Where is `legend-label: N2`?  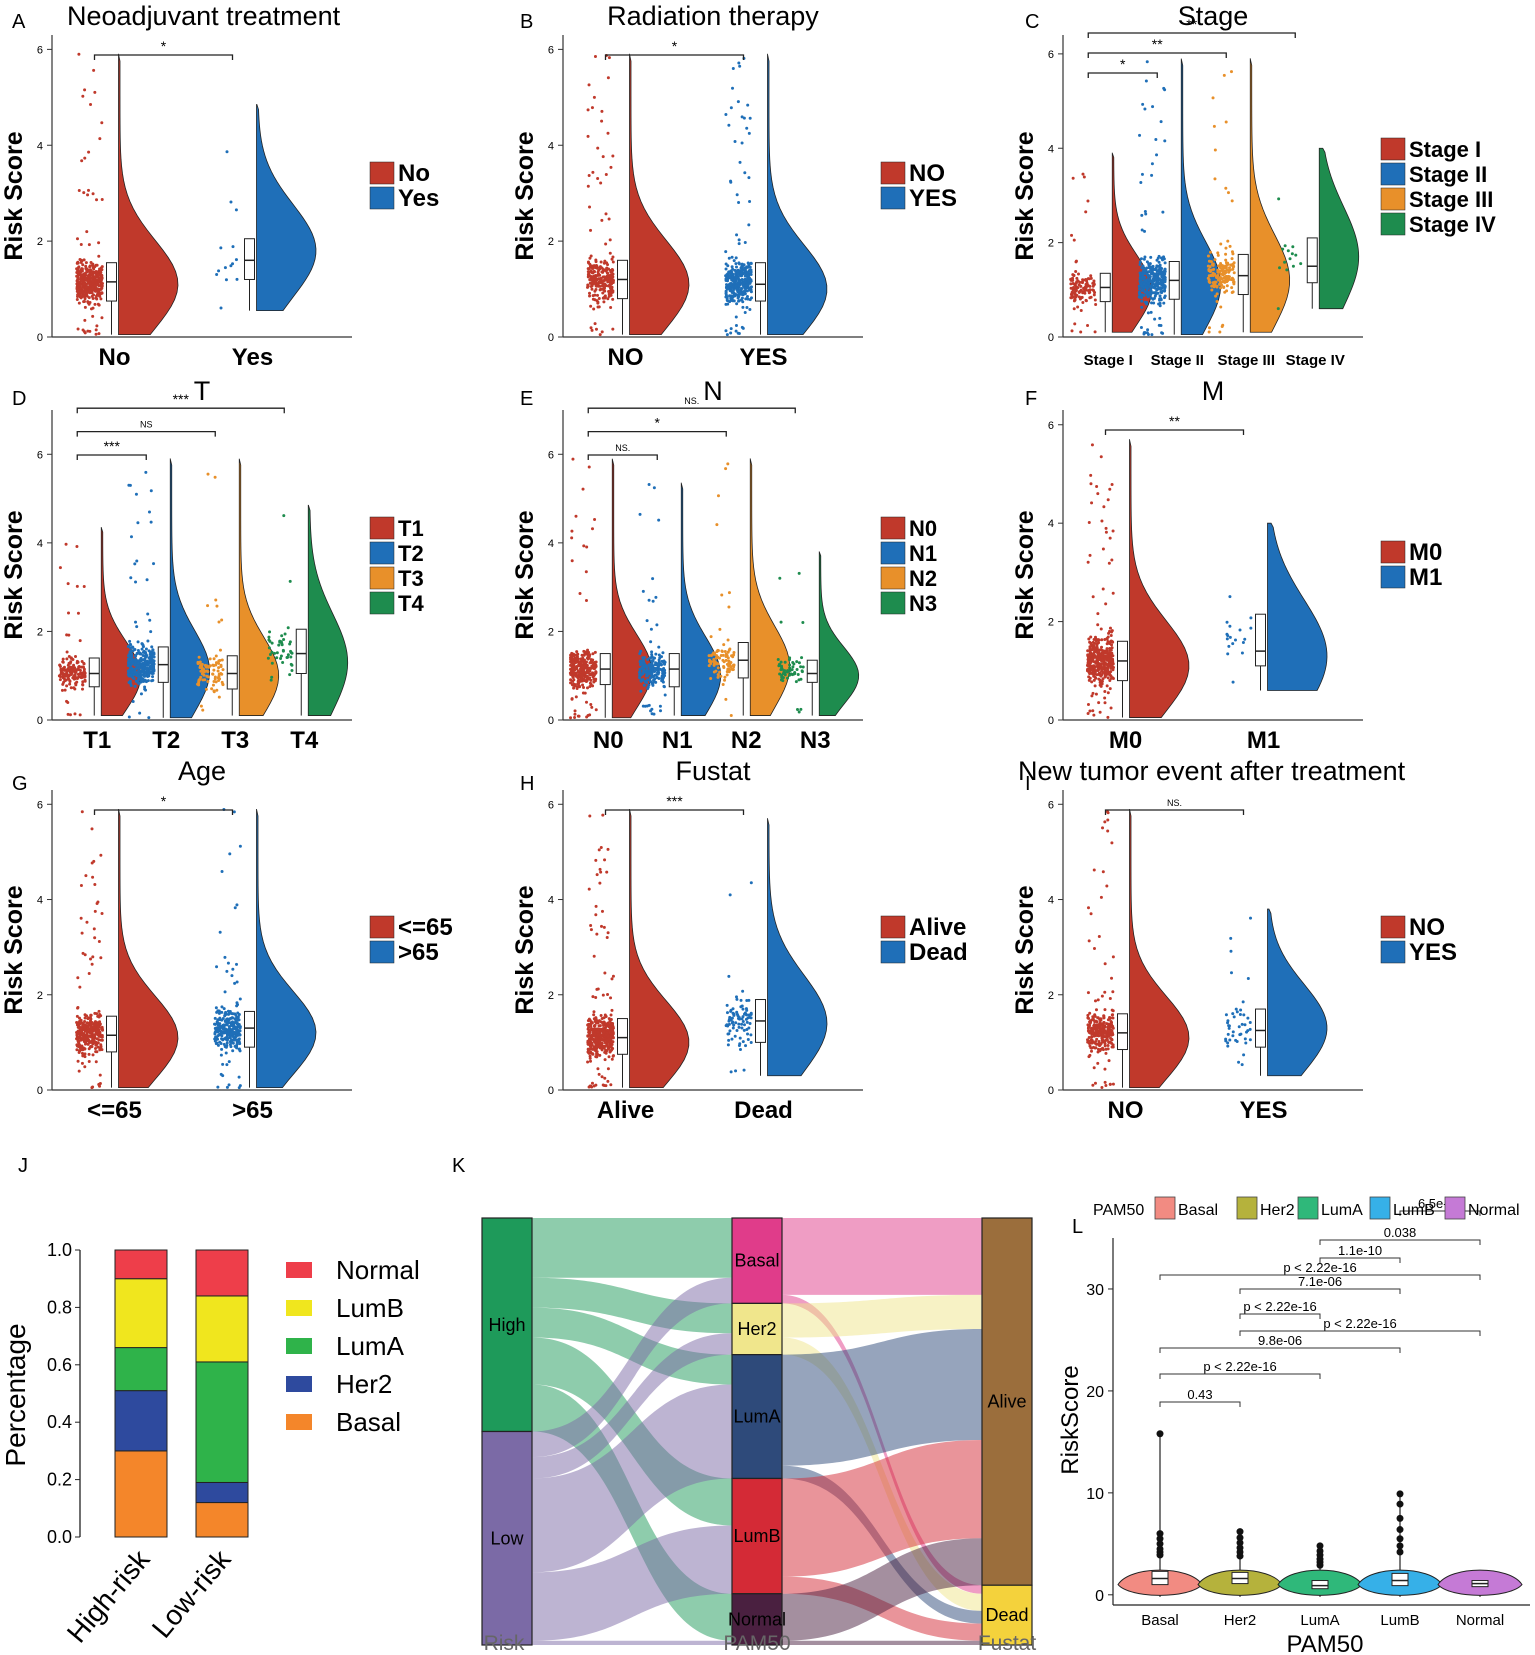 legend-label: N2 is located at coordinates (923, 578).